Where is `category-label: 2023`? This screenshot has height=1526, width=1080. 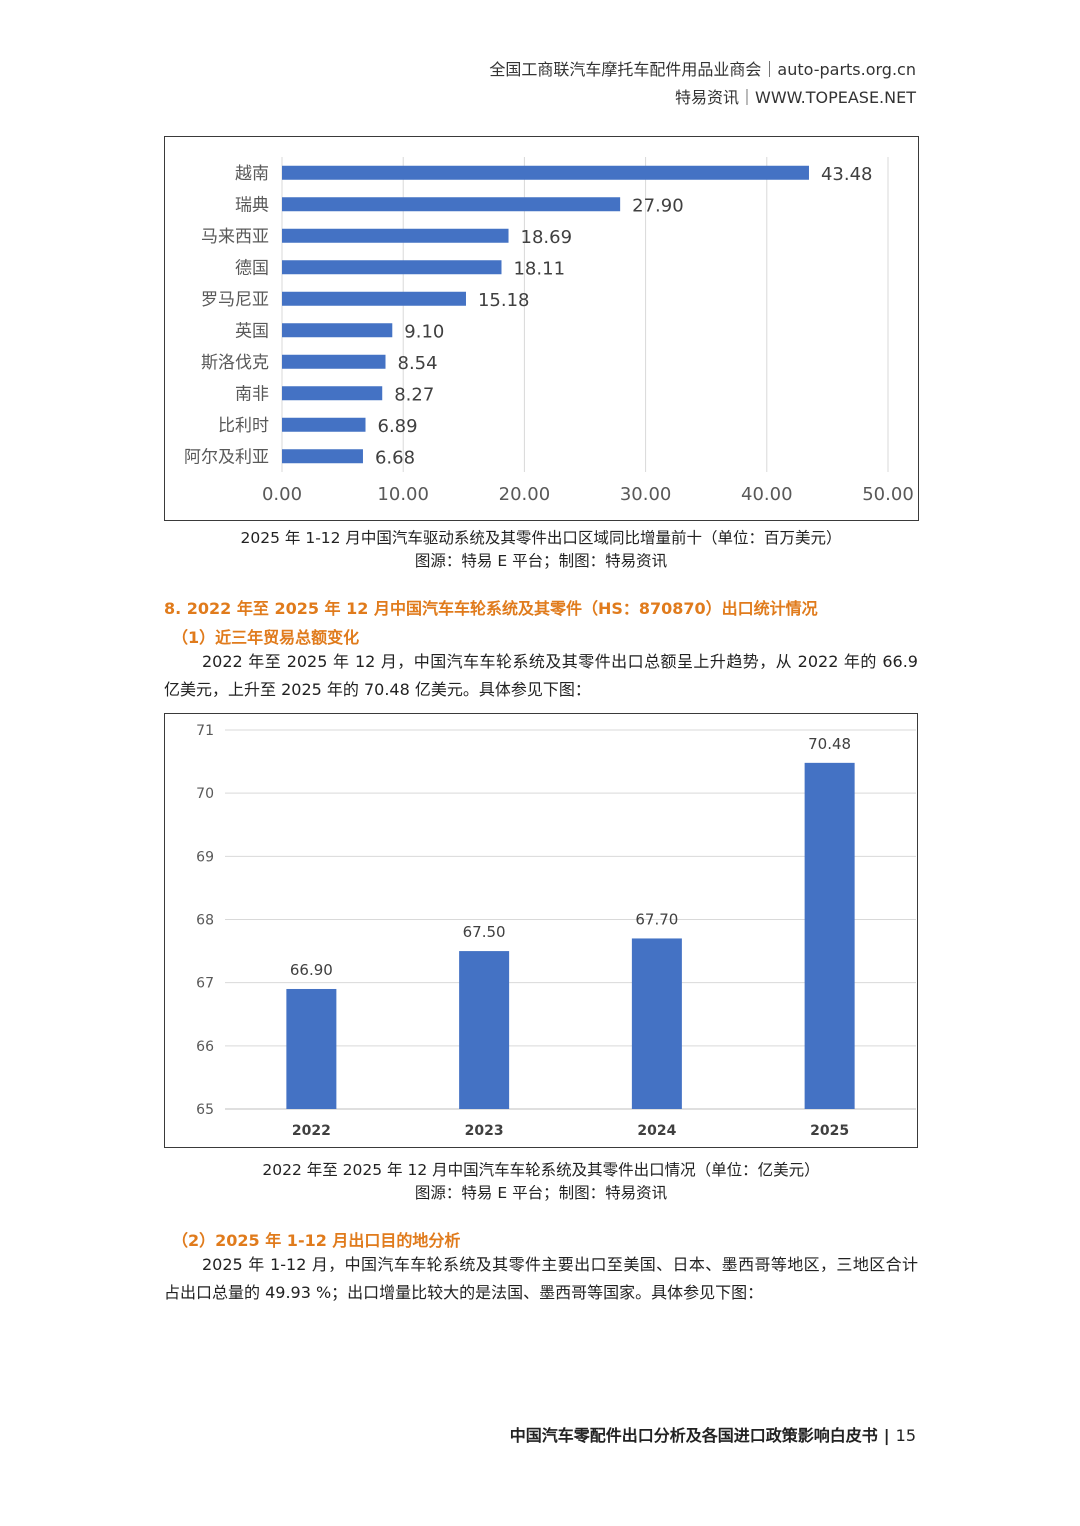
category-label: 2023 is located at coordinates (484, 1131).